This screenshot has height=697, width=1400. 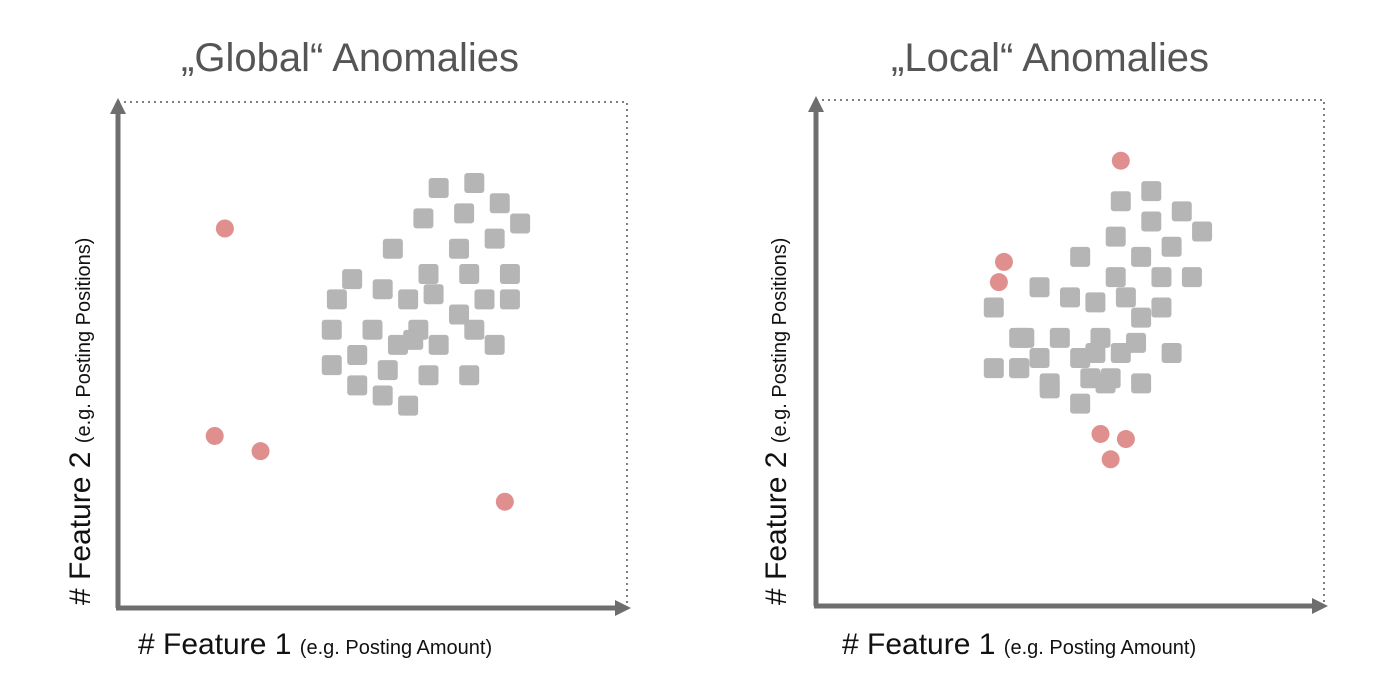 What do you see at coordinates (1320, 606) in the screenshot?
I see `x-axis-arrow-icon` at bounding box center [1320, 606].